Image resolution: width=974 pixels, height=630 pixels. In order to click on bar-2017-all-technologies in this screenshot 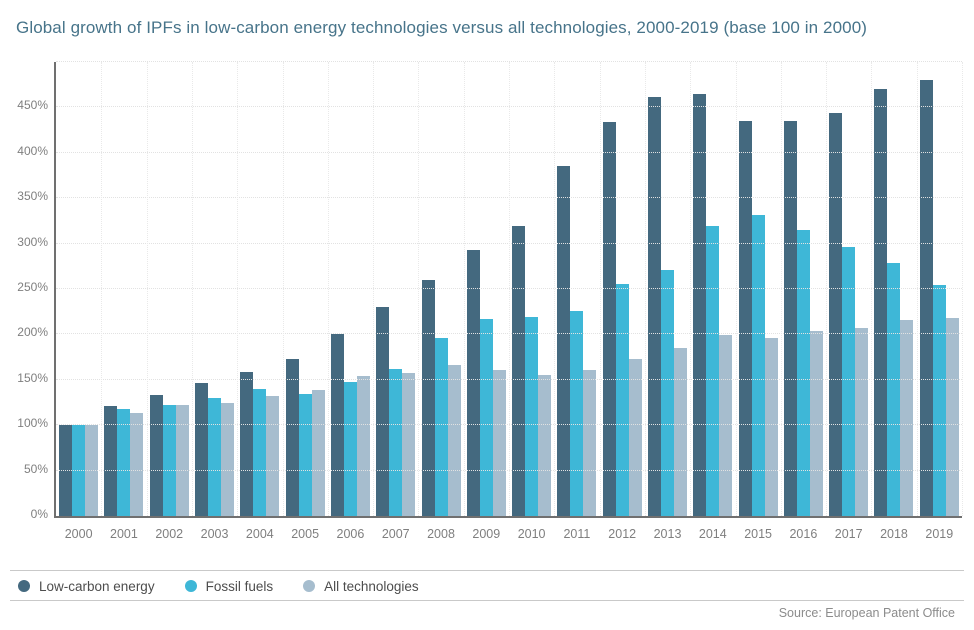, I will do `click(862, 422)`.